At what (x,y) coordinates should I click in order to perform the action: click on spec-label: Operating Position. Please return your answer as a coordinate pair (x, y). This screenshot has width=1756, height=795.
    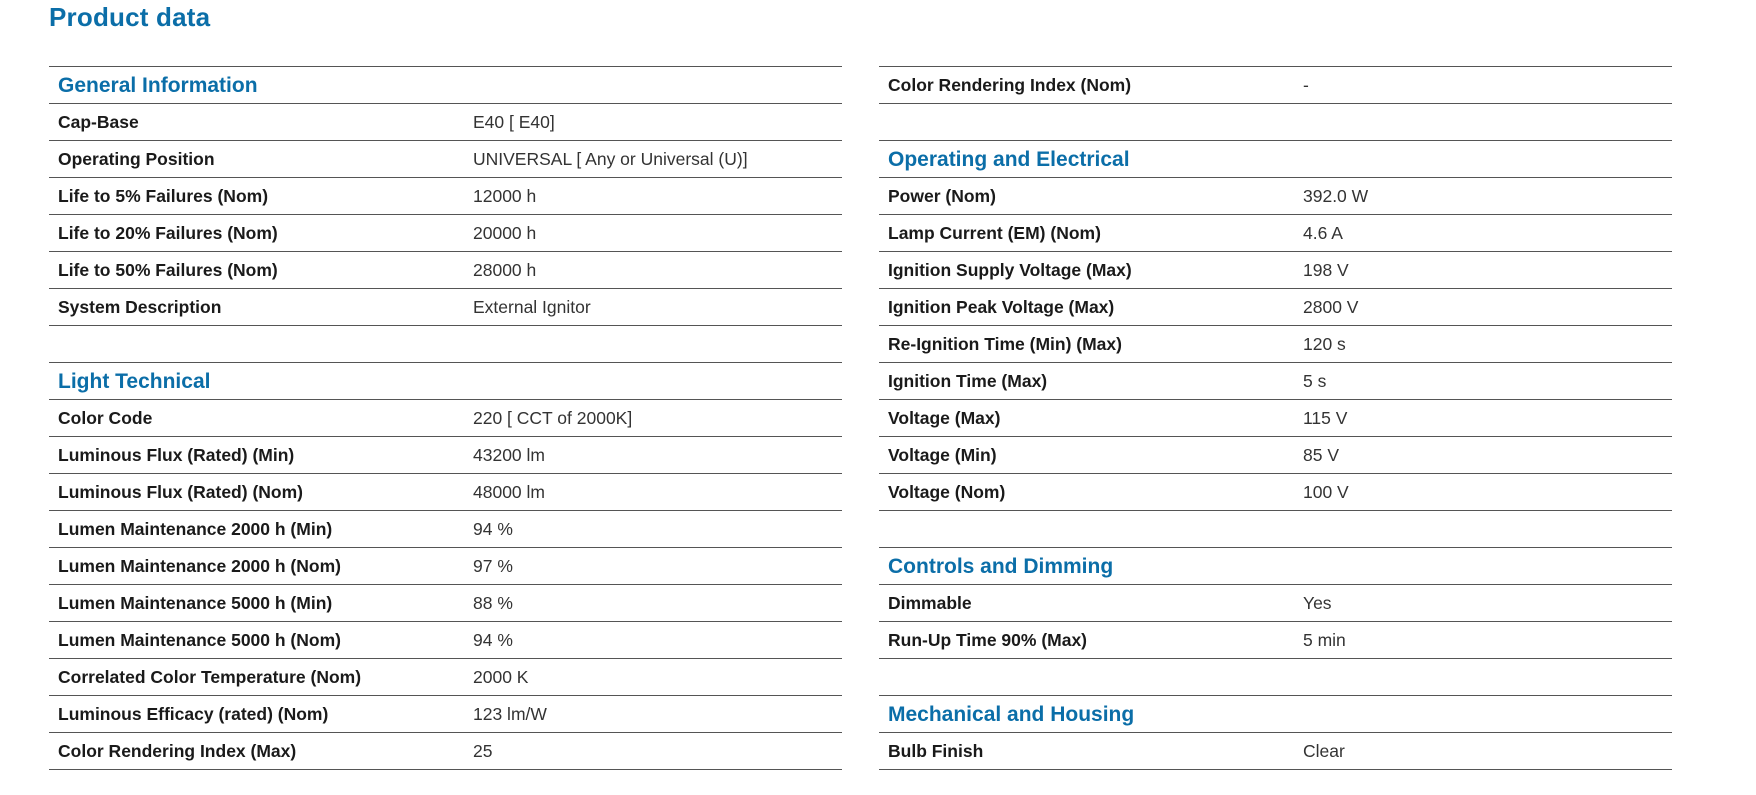
    Looking at the image, I should click on (136, 159).